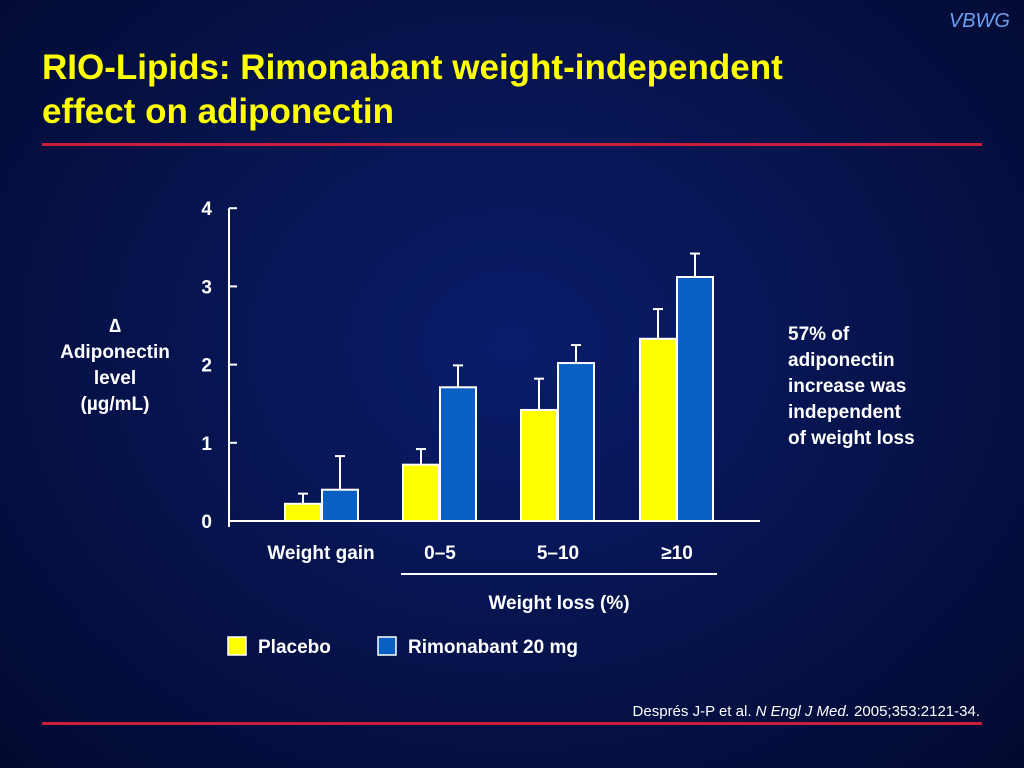 Image resolution: width=1024 pixels, height=768 pixels. Describe the element at coordinates (694, 711) in the screenshot. I see `citation-authors: Després J-P et al.` at that location.